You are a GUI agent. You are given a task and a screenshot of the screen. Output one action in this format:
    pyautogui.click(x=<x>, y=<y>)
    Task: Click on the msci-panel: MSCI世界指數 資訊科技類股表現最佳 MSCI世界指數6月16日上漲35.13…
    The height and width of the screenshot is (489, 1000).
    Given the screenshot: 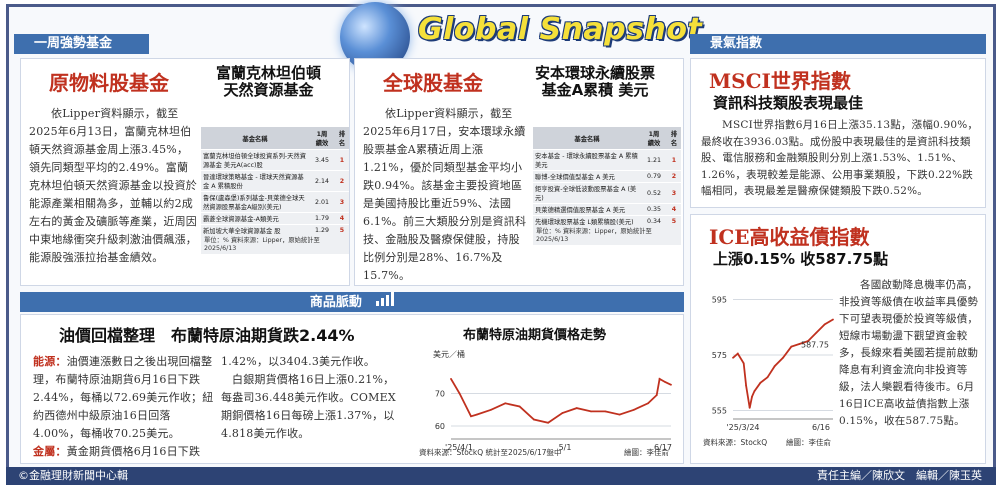 What is the action you would take?
    pyautogui.click(x=838, y=133)
    